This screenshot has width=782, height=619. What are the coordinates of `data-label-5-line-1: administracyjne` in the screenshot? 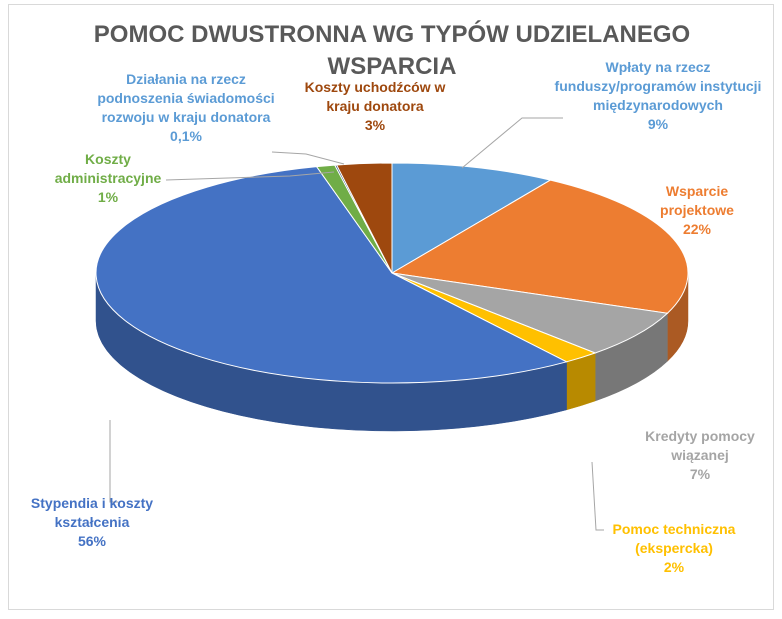 It's located at (108, 178).